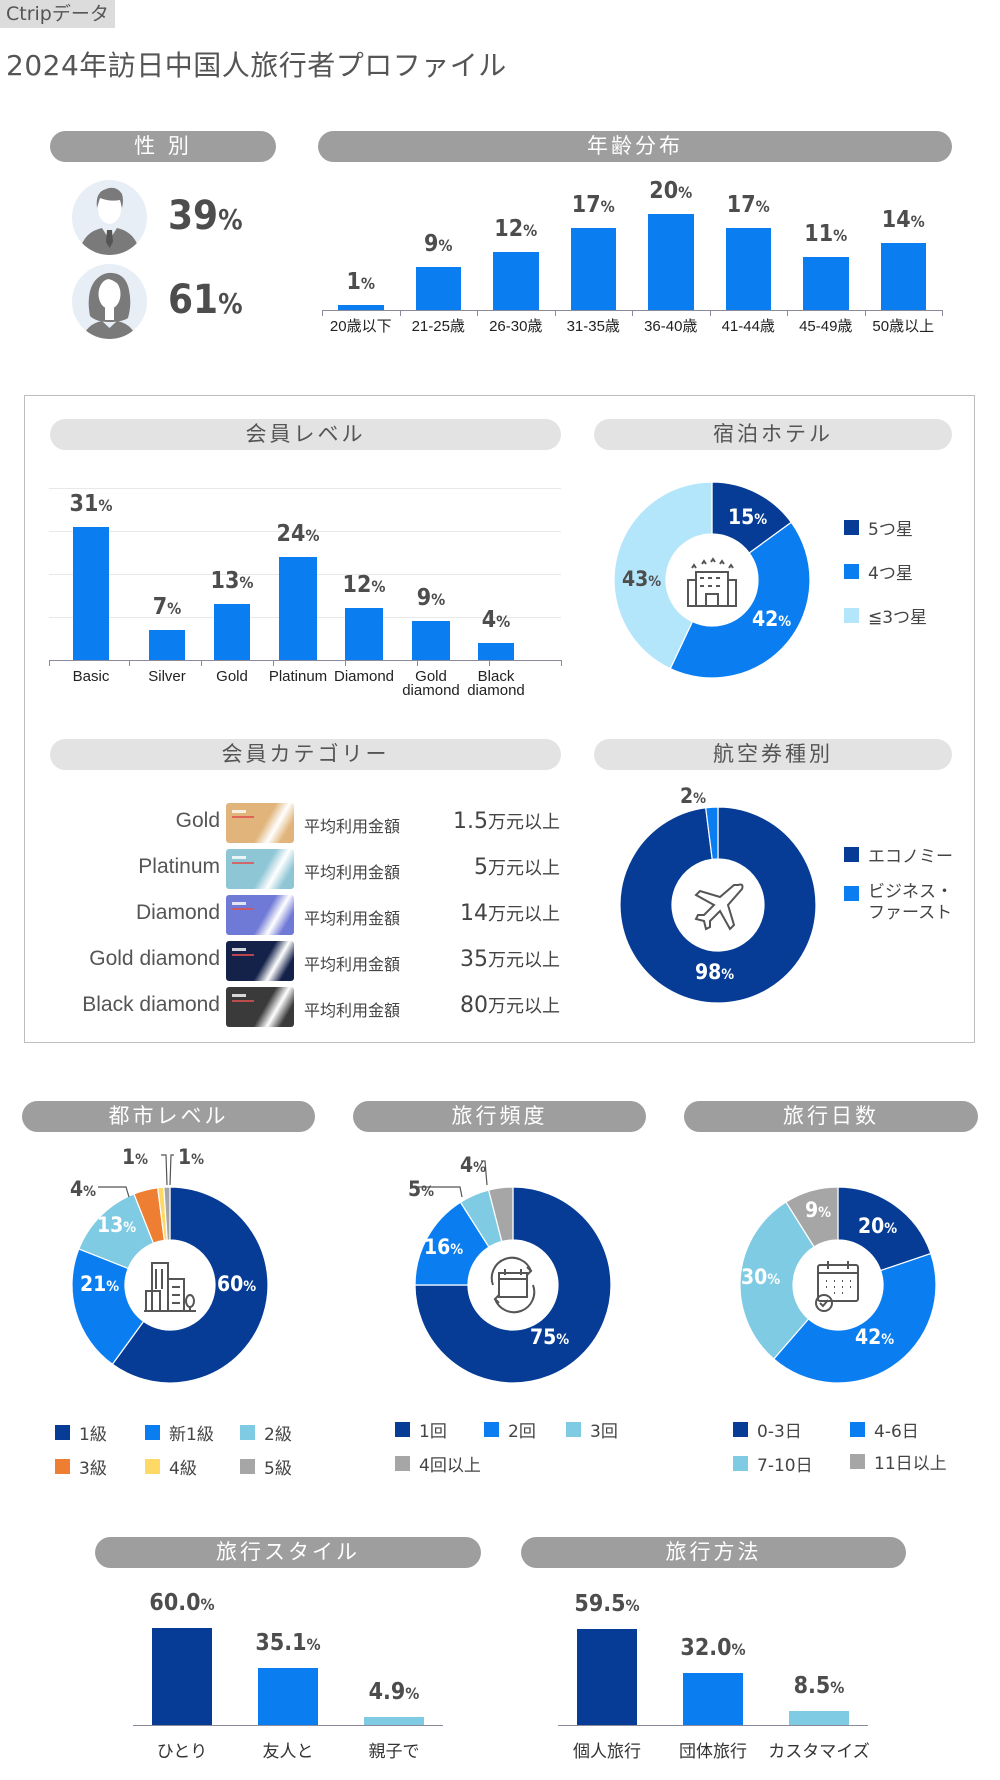 This screenshot has width=1000, height=1780. Describe the element at coordinates (713, 1552) in the screenshot. I see `method-section-title: 旅行方法` at that location.